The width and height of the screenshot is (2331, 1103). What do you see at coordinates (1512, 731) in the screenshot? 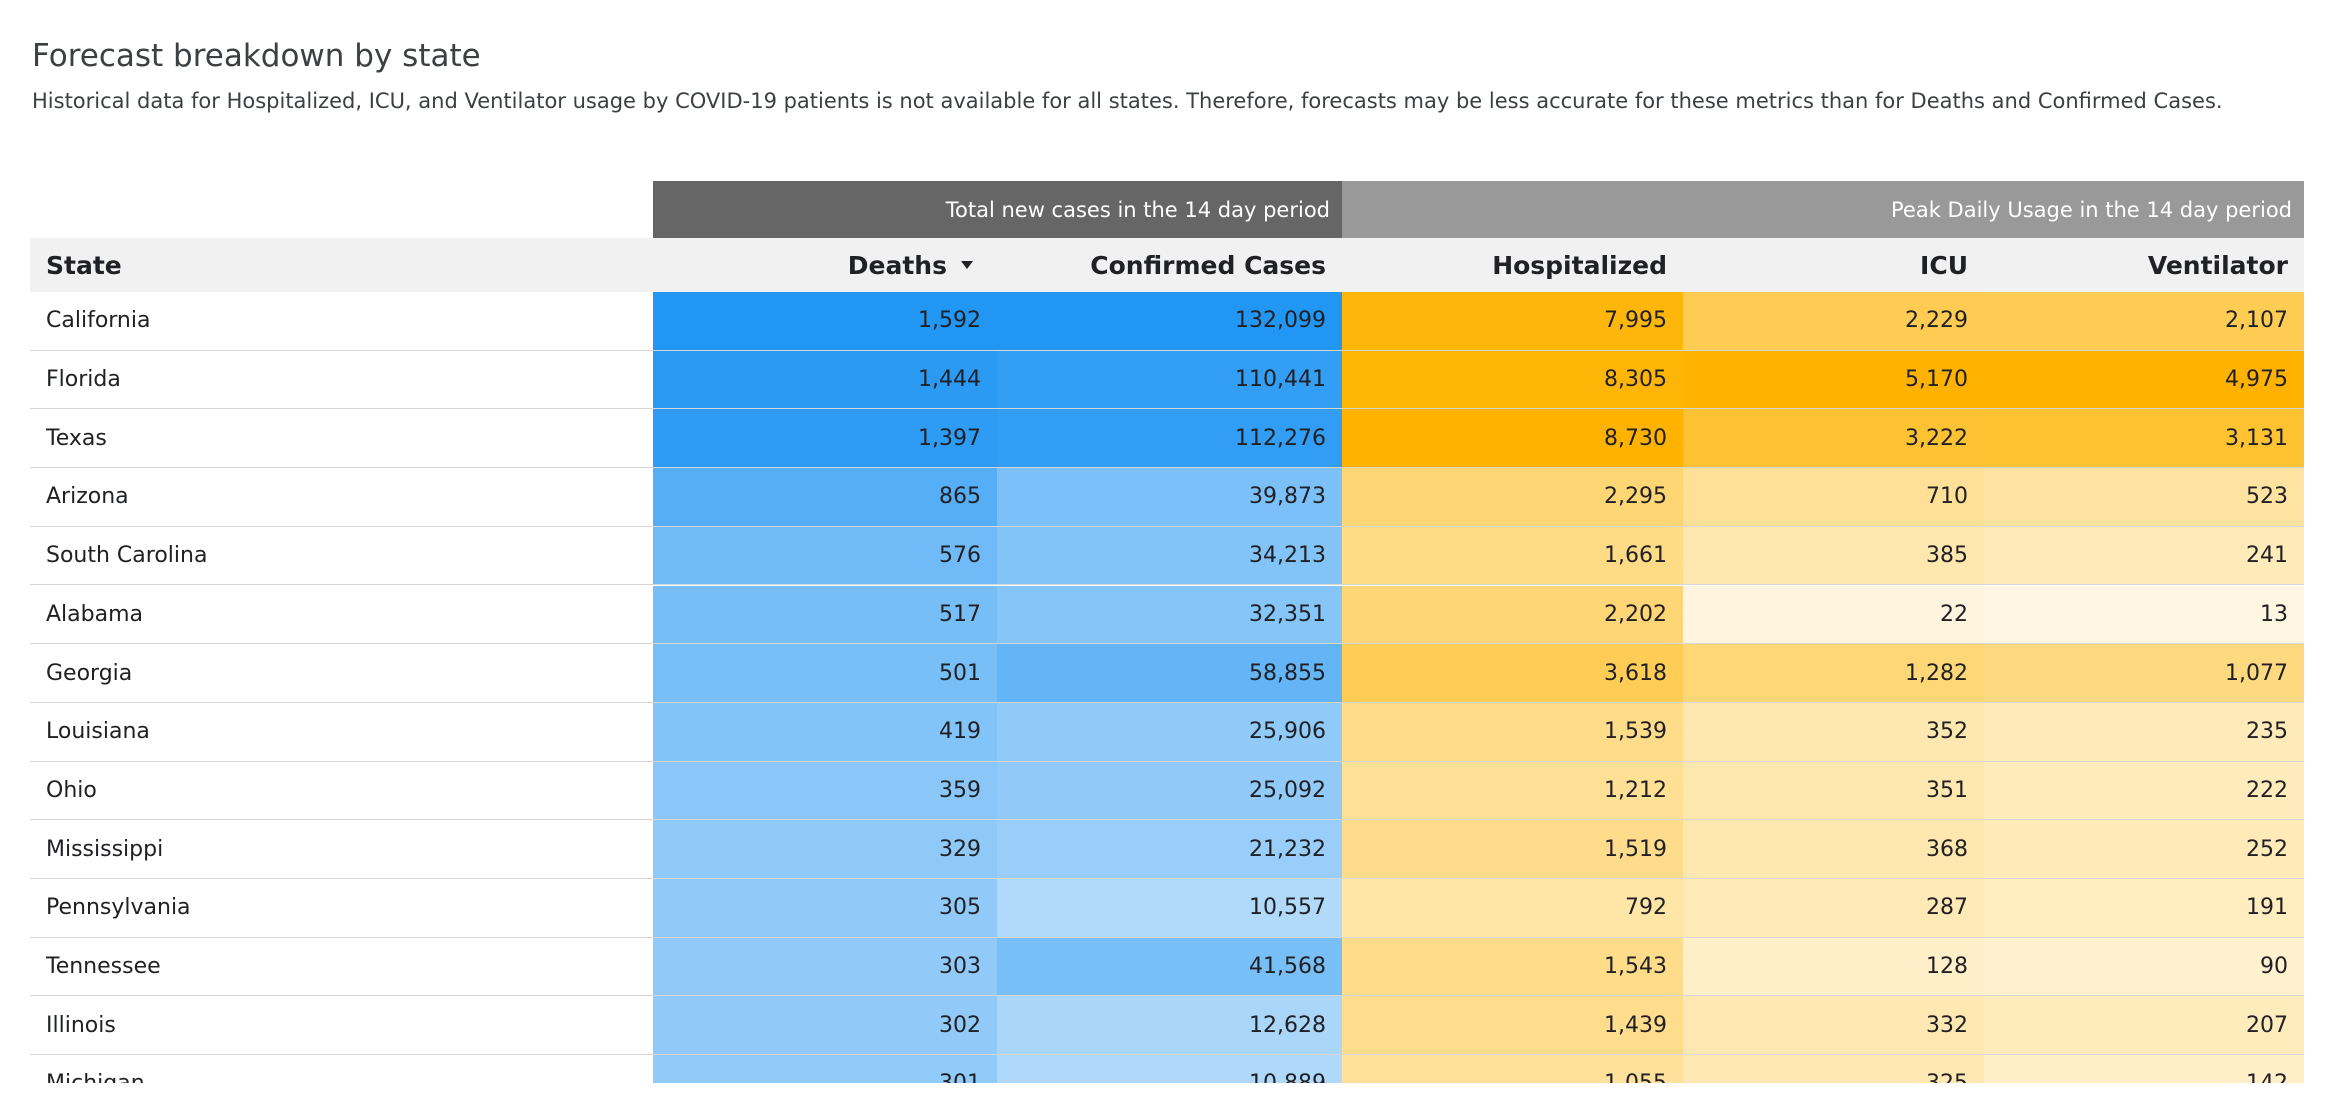
I see `value-cell: 1,539` at bounding box center [1512, 731].